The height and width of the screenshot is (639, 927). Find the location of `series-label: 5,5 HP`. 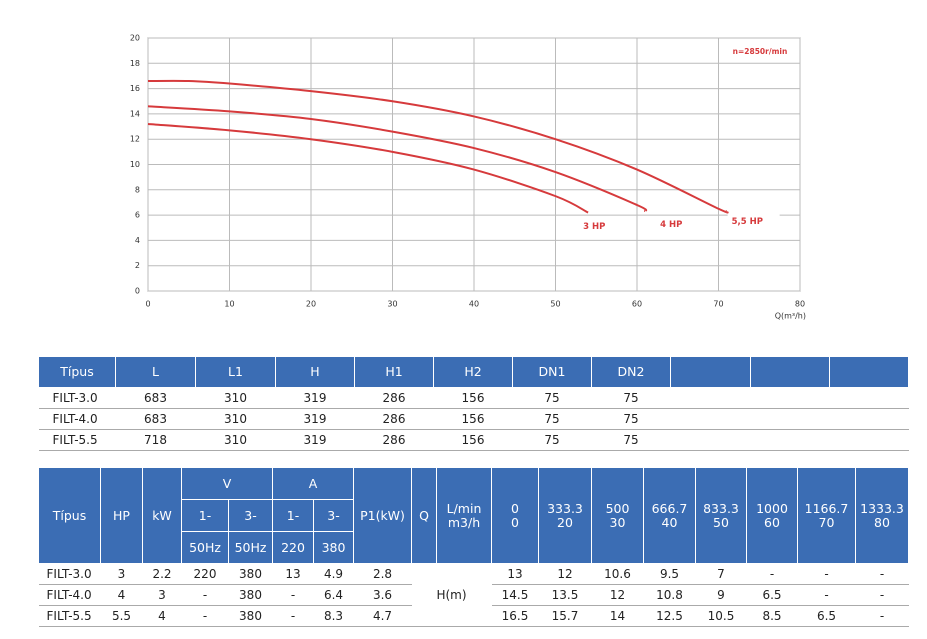

series-label: 5,5 HP is located at coordinates (747, 222).